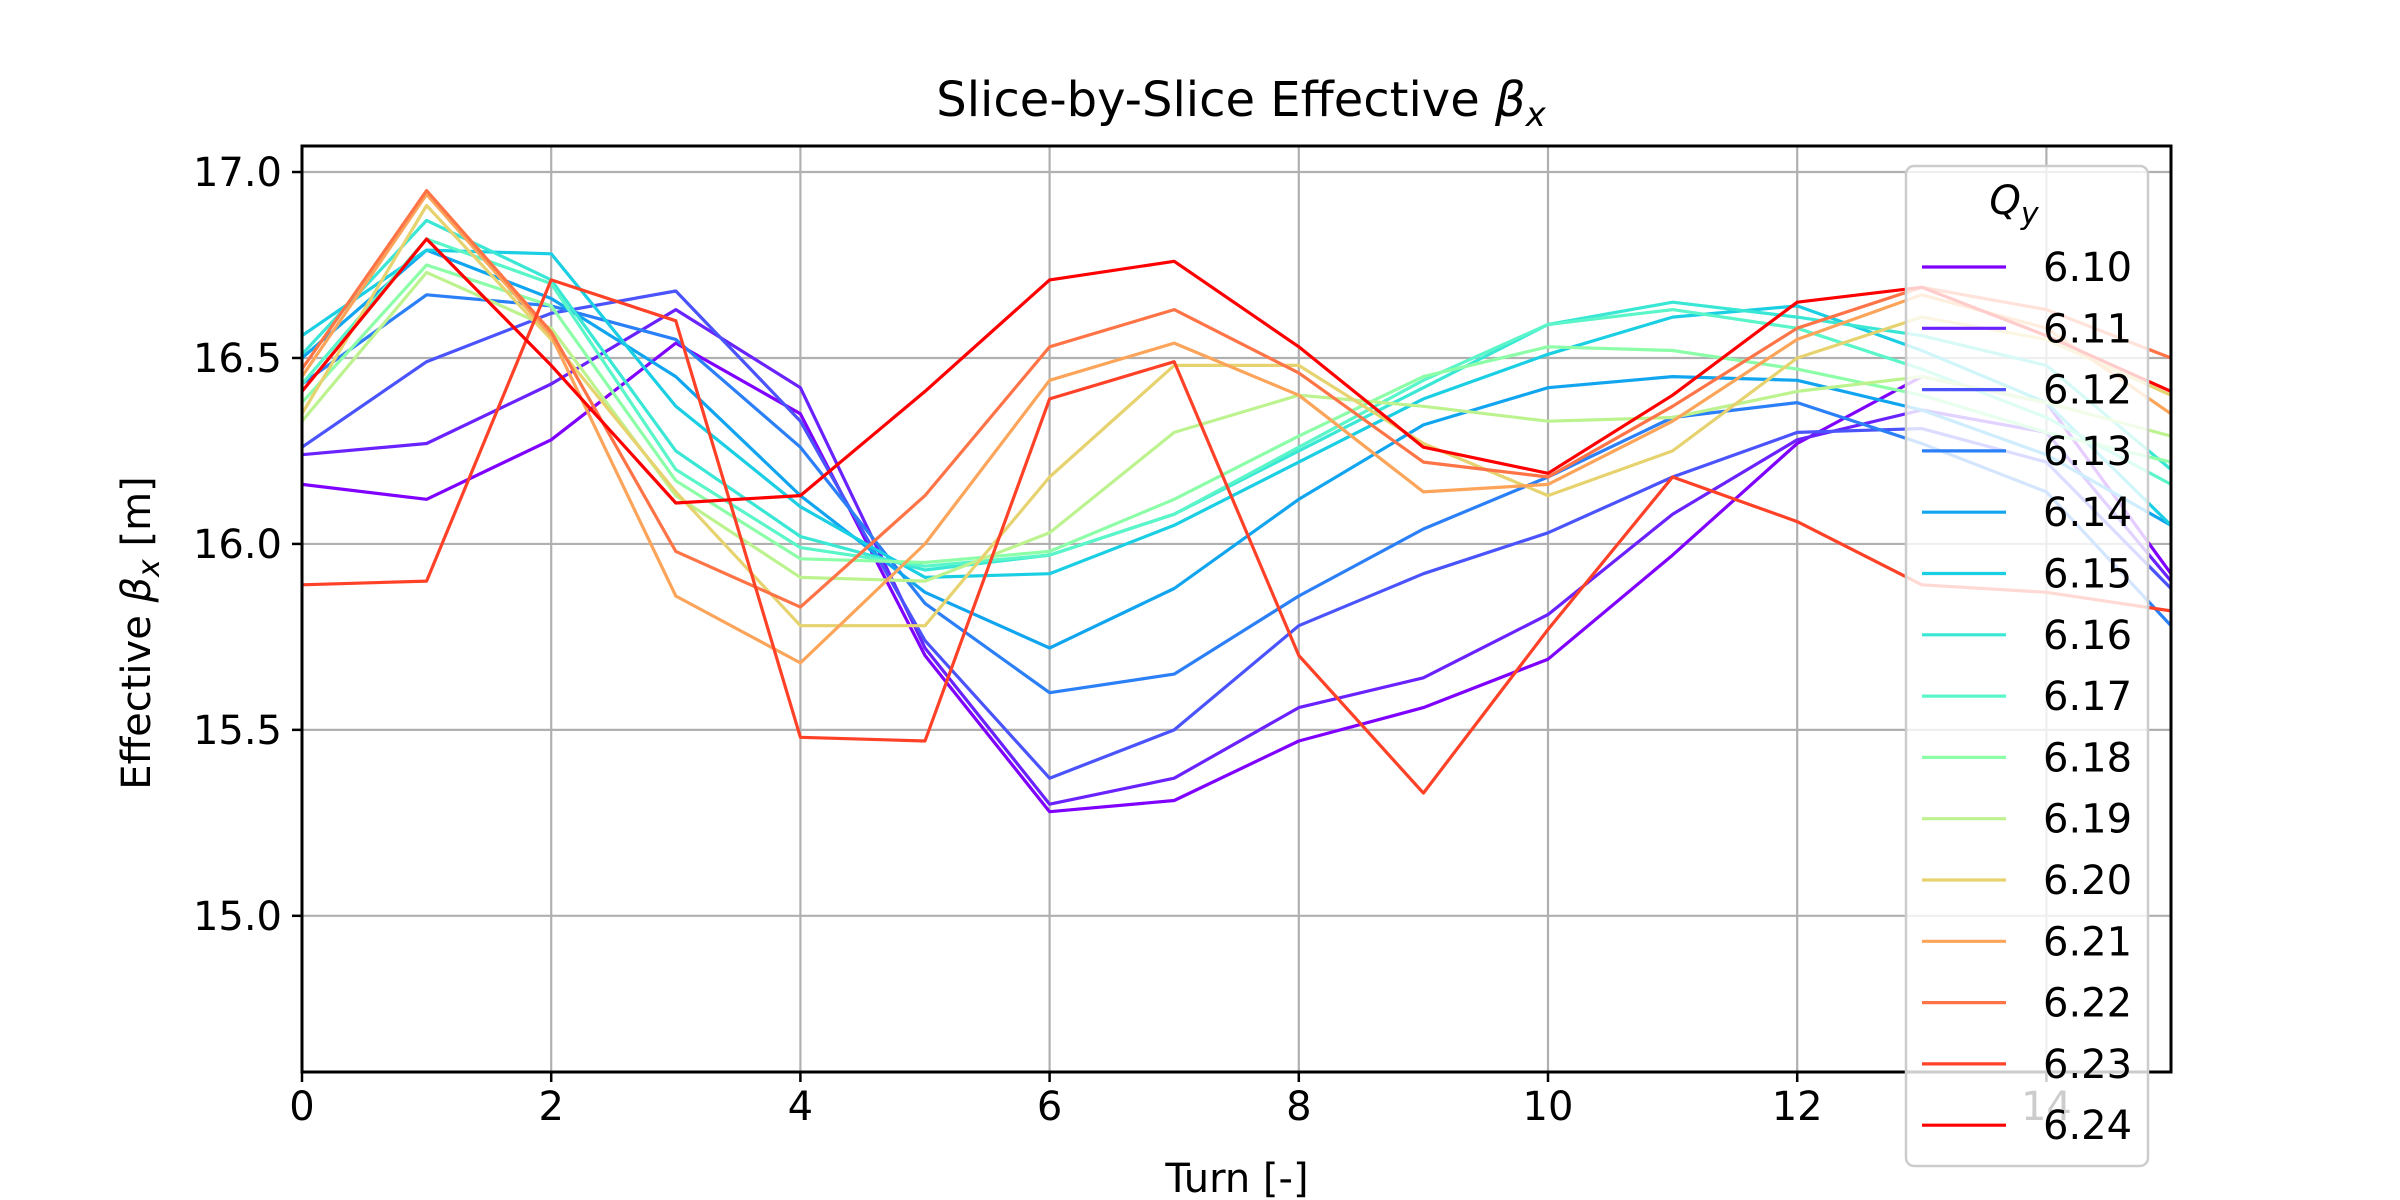  What do you see at coordinates (237, 173) in the screenshot?
I see `y-tick-label: 17.0` at bounding box center [237, 173].